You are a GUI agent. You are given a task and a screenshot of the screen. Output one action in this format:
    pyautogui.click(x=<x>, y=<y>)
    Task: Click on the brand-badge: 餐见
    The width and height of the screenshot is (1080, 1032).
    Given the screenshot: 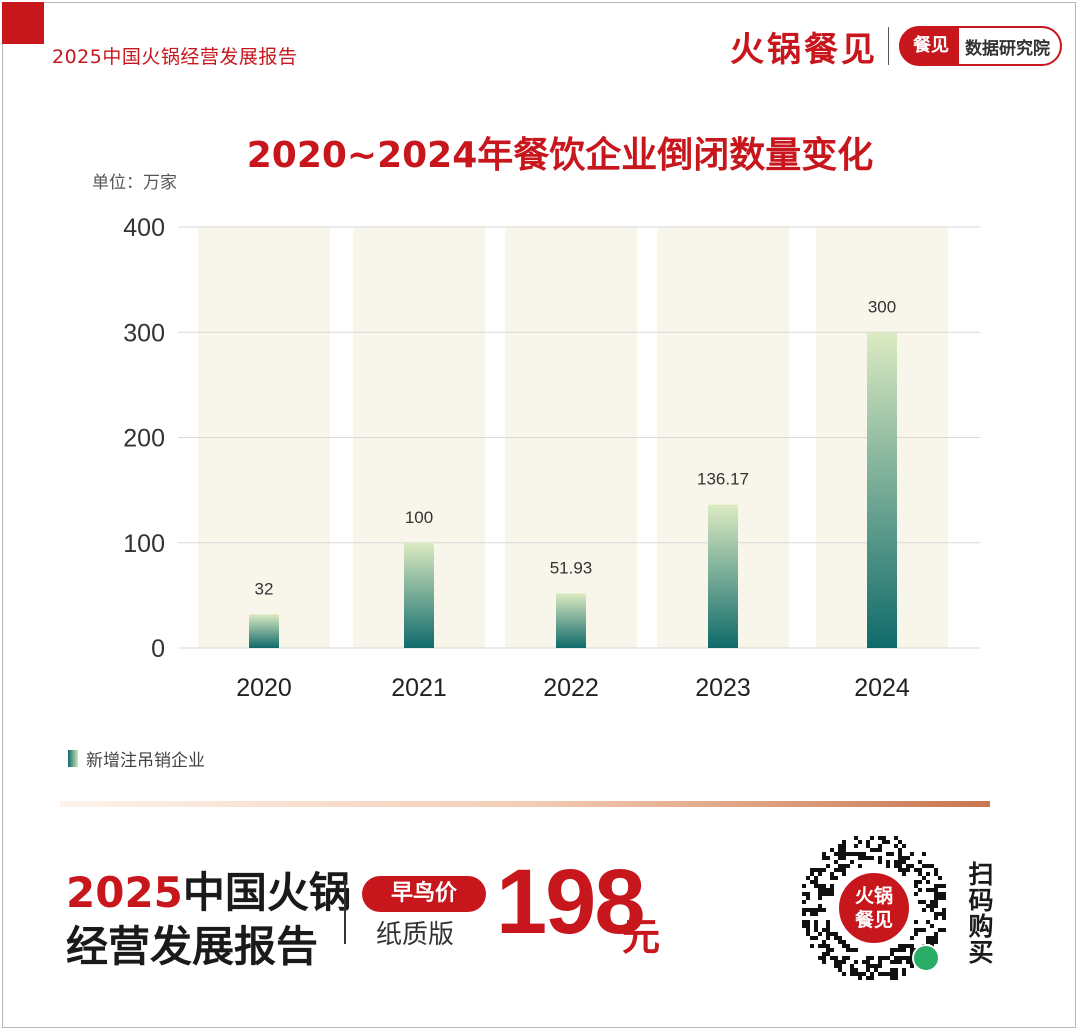 What is the action you would take?
    pyautogui.click(x=929, y=46)
    